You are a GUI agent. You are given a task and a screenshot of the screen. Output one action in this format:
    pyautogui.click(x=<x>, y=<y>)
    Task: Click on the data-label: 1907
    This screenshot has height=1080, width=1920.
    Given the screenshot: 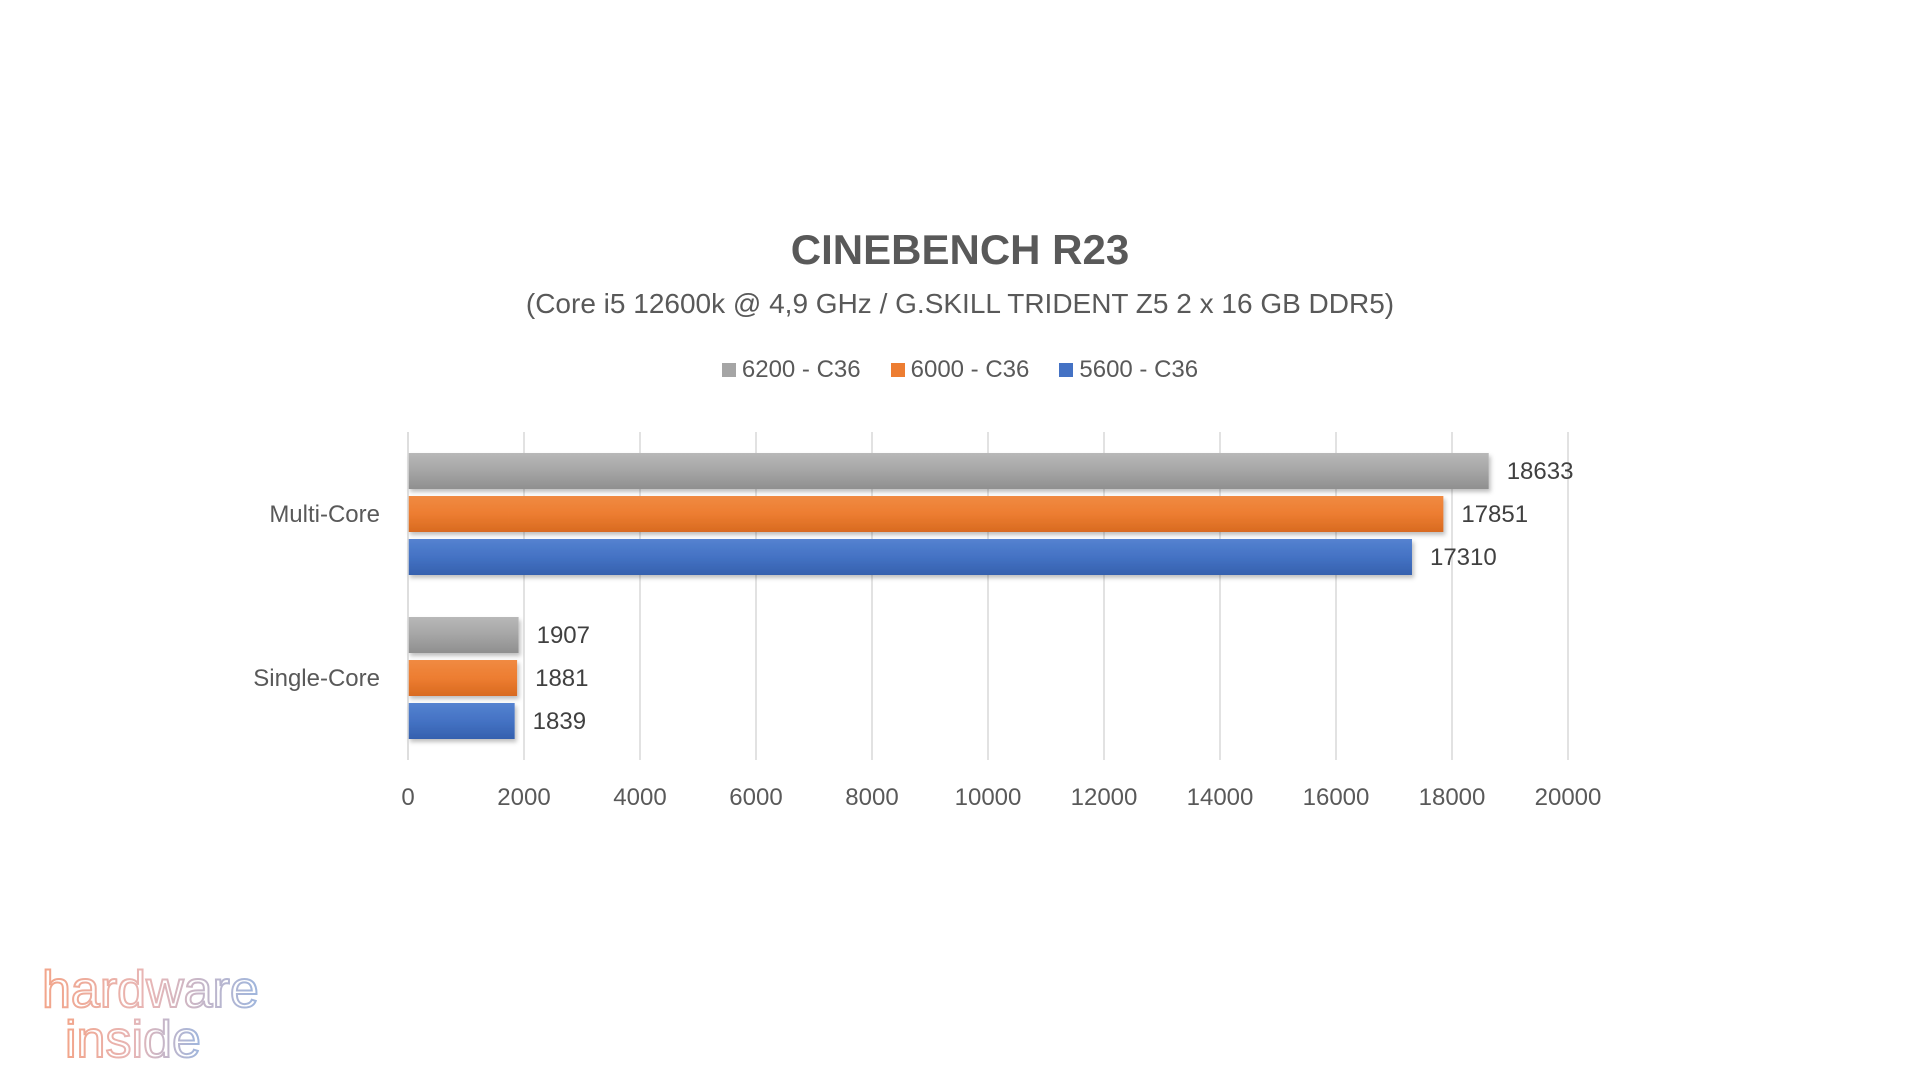 What is the action you would take?
    pyautogui.click(x=563, y=635)
    